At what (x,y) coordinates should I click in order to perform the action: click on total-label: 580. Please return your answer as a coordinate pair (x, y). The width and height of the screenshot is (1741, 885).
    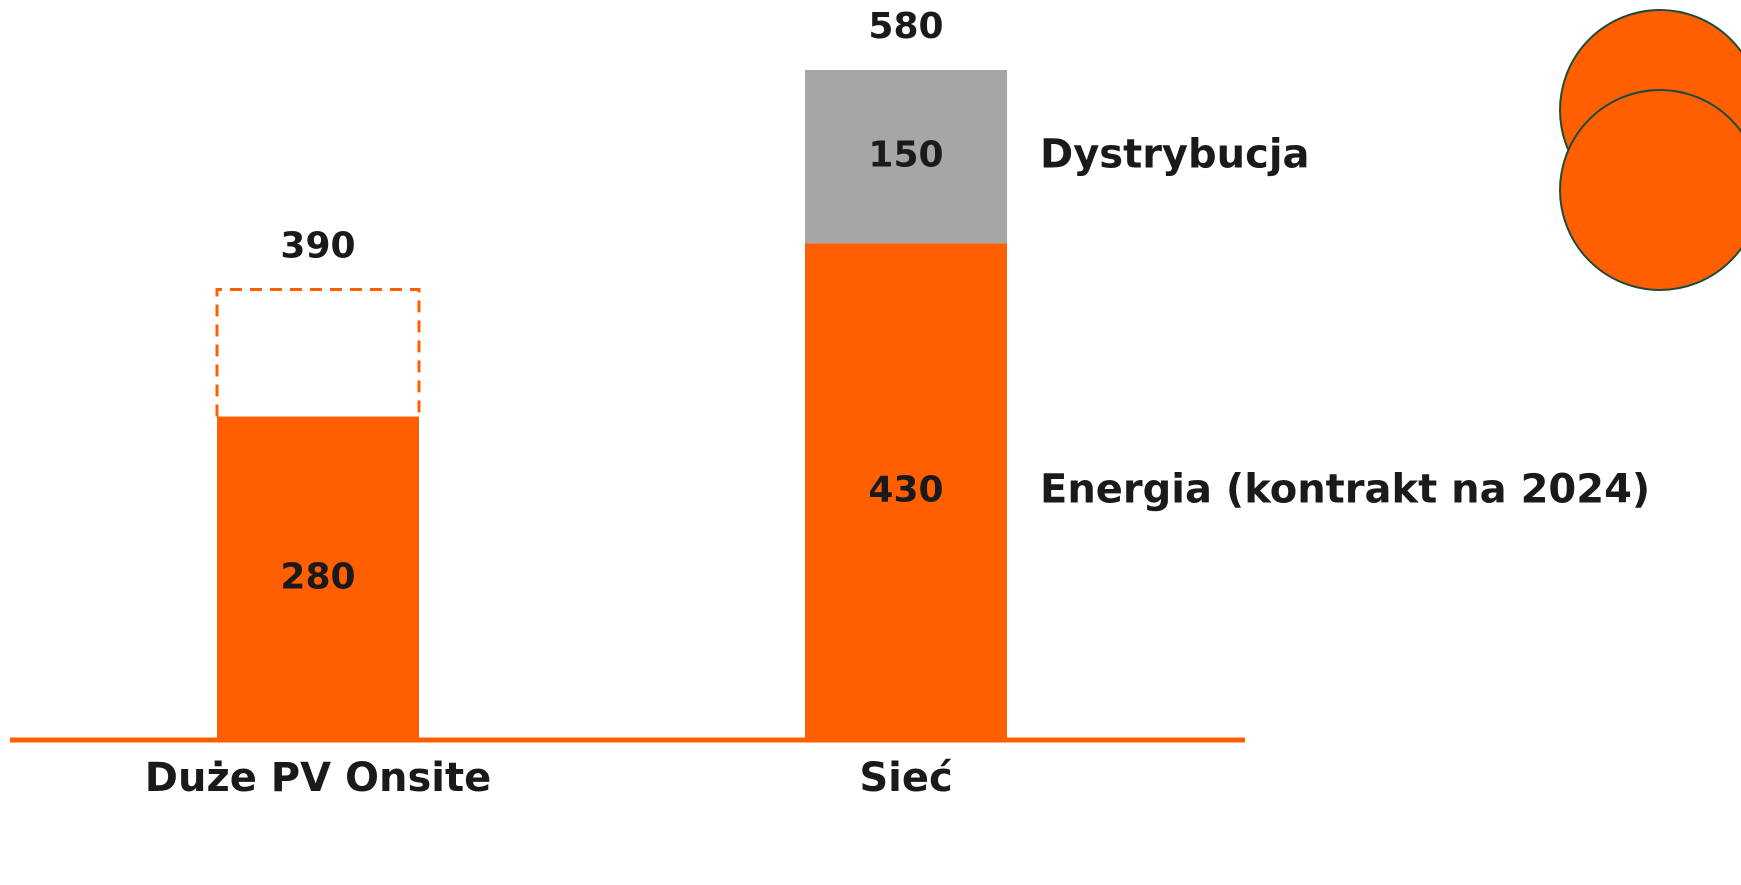
    Looking at the image, I should click on (905, 26).